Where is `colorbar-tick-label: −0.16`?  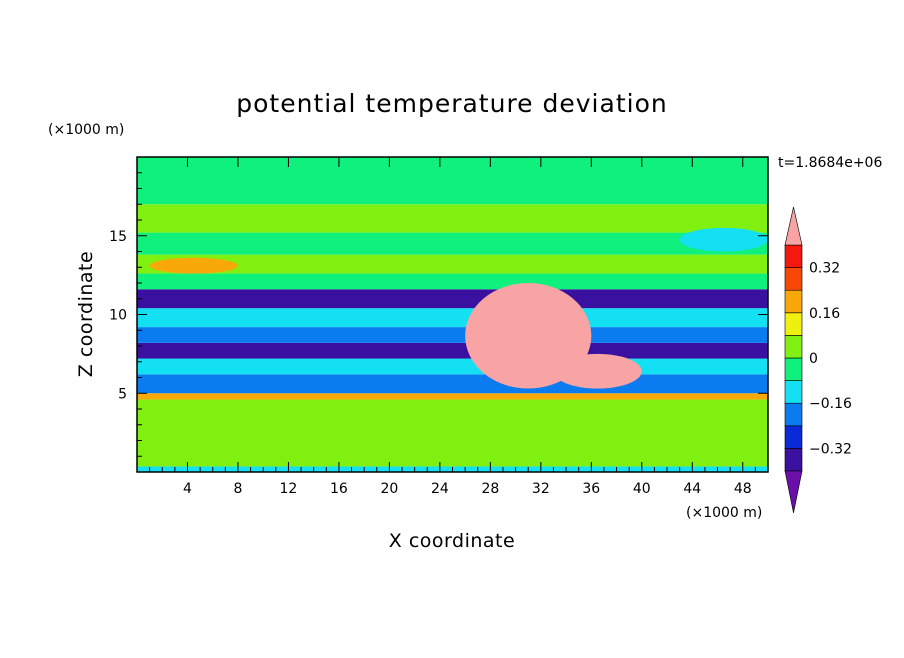
colorbar-tick-label: −0.16 is located at coordinates (830, 404).